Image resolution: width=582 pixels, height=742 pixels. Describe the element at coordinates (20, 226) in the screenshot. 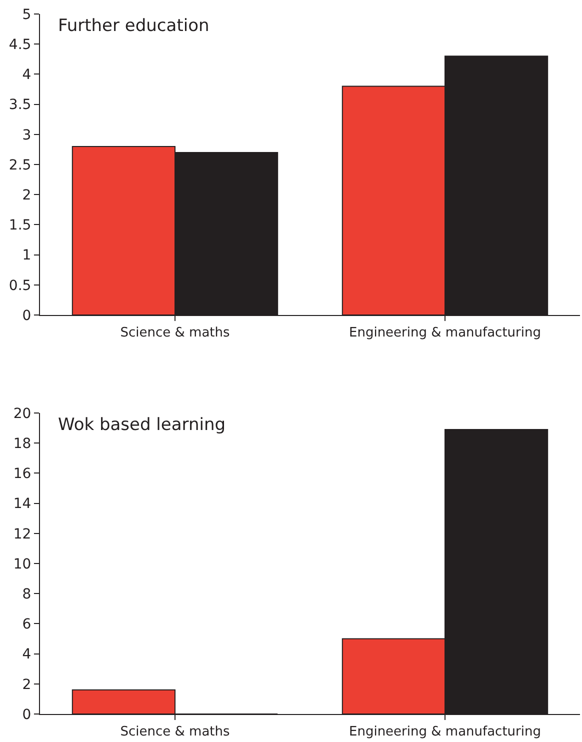

I see `y-tick-label: 1.5` at that location.